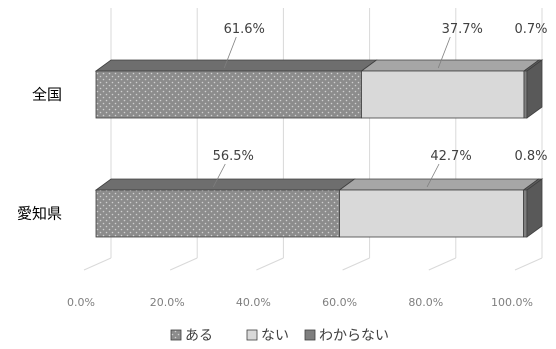 This screenshot has width=556, height=349. Describe the element at coordinates (275, 336) in the screenshot. I see `legend-label: ない` at that location.